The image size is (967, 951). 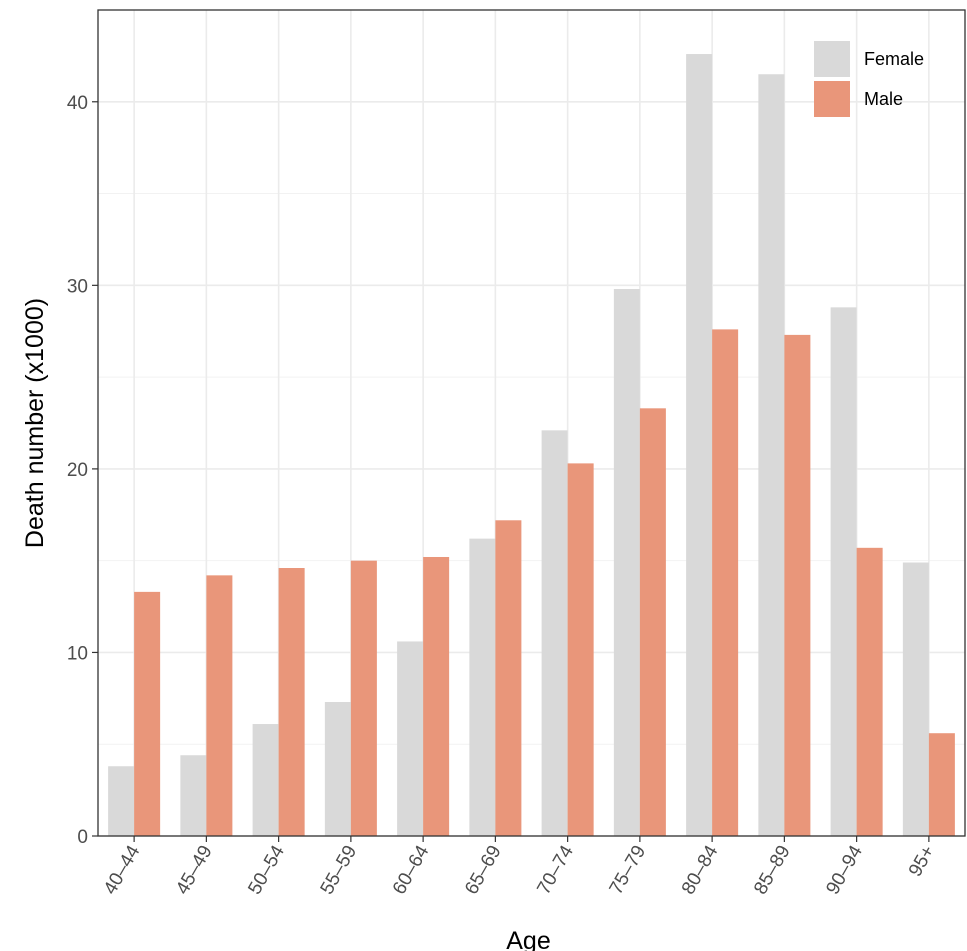 I want to click on x-tick-label: 40–44, so click(x=122, y=870).